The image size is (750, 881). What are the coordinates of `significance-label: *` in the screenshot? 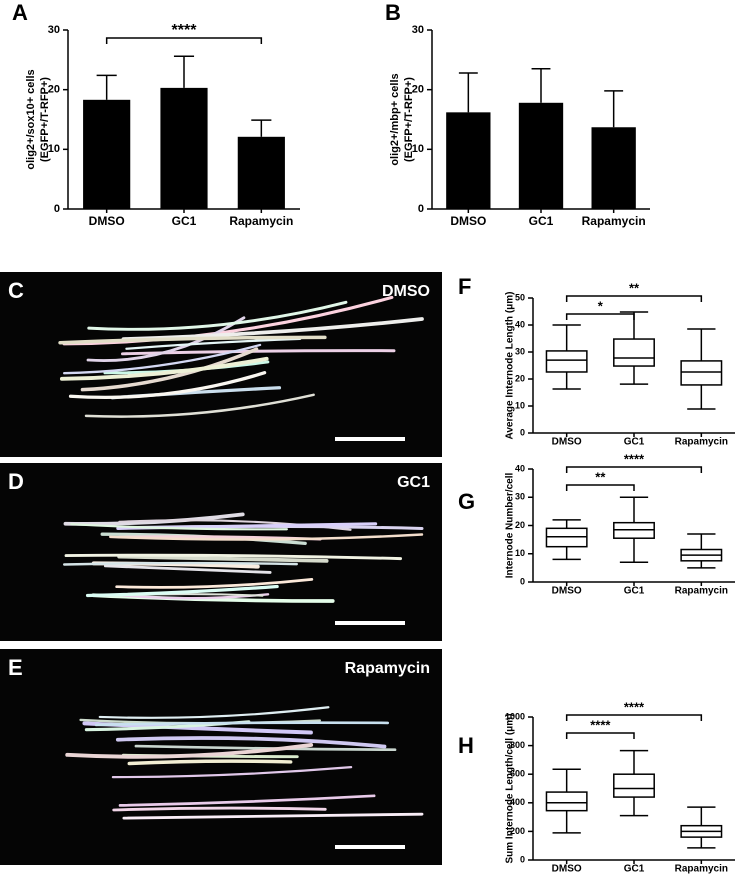 It's located at (601, 305).